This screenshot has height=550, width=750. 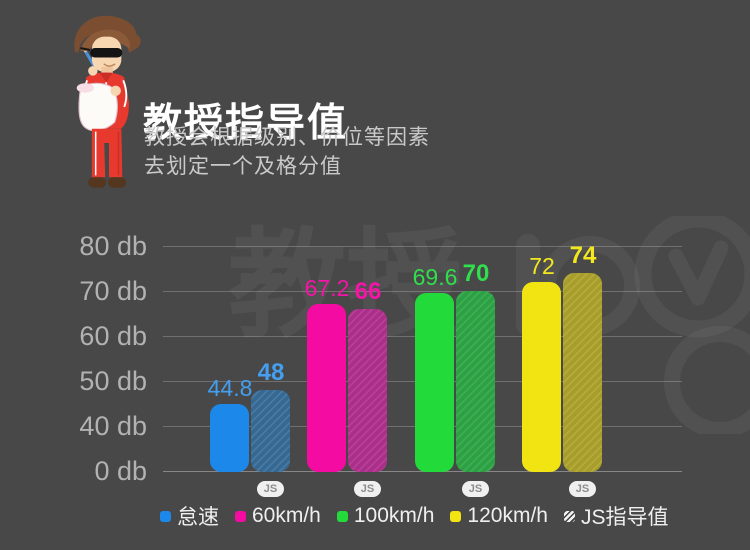 What do you see at coordinates (624, 517) in the screenshot?
I see `legend-label: JS指导值` at bounding box center [624, 517].